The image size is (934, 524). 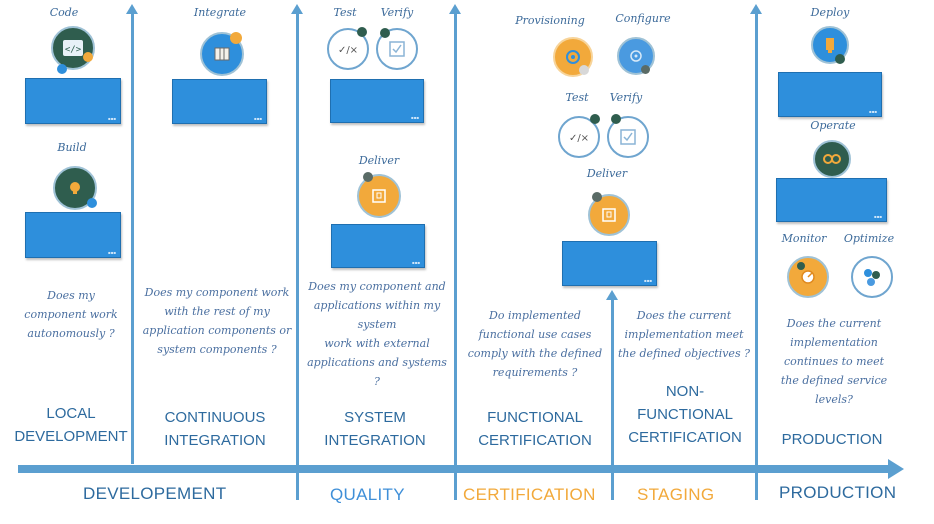 What do you see at coordinates (72, 147) in the screenshot?
I see `activity-build-label: Build` at bounding box center [72, 147].